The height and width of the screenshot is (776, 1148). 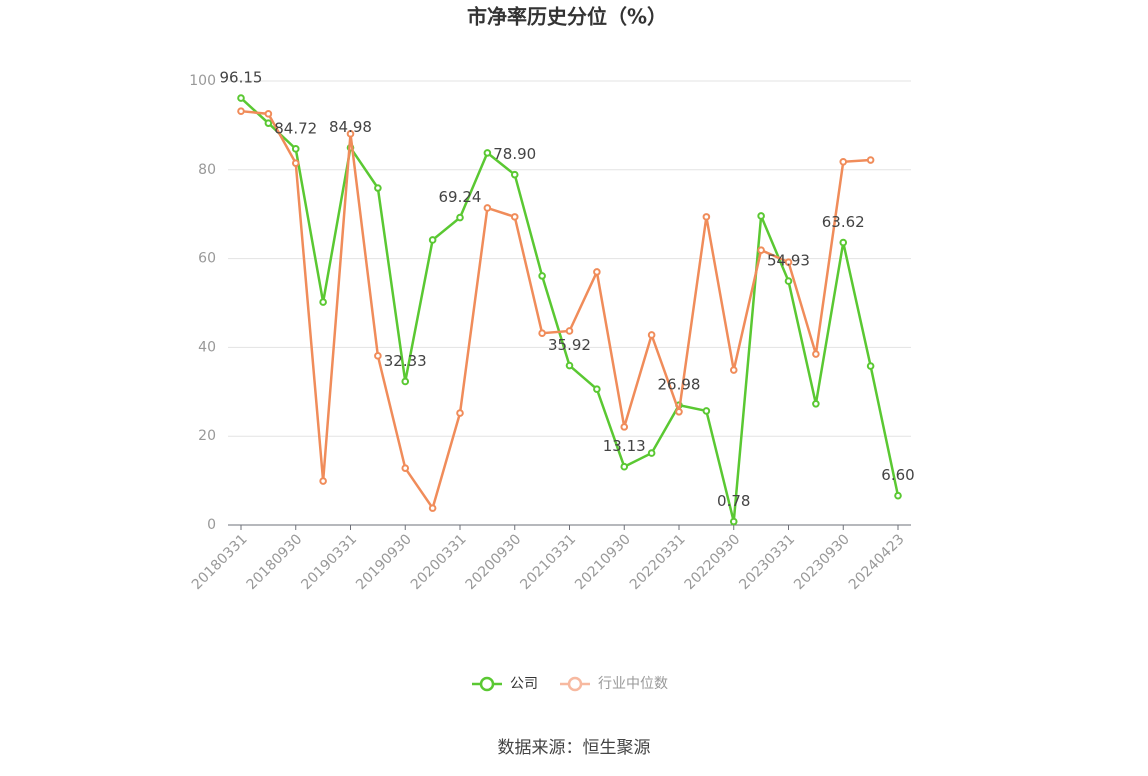 I want to click on y-tick-label: 80, so click(x=207, y=170).